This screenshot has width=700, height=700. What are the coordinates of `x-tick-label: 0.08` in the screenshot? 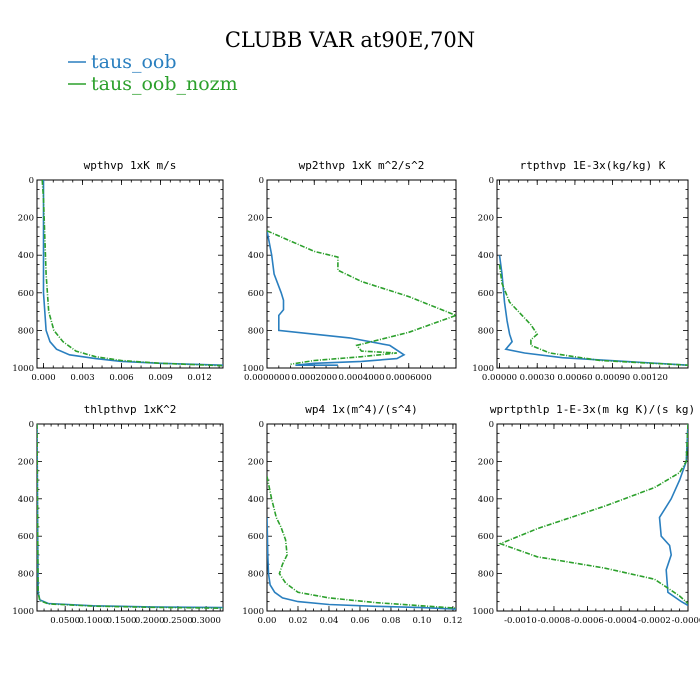 It's located at (390, 621).